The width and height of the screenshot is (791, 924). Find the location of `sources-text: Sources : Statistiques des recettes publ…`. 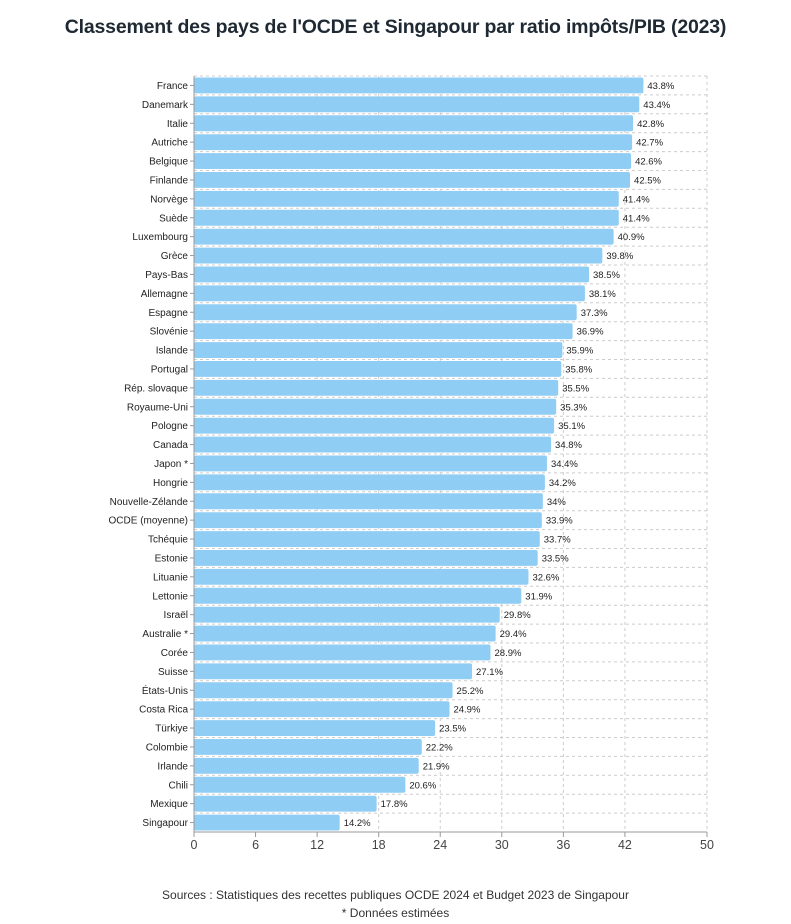

sources-text: Sources : Statistiques des recettes publ… is located at coordinates (395, 895).